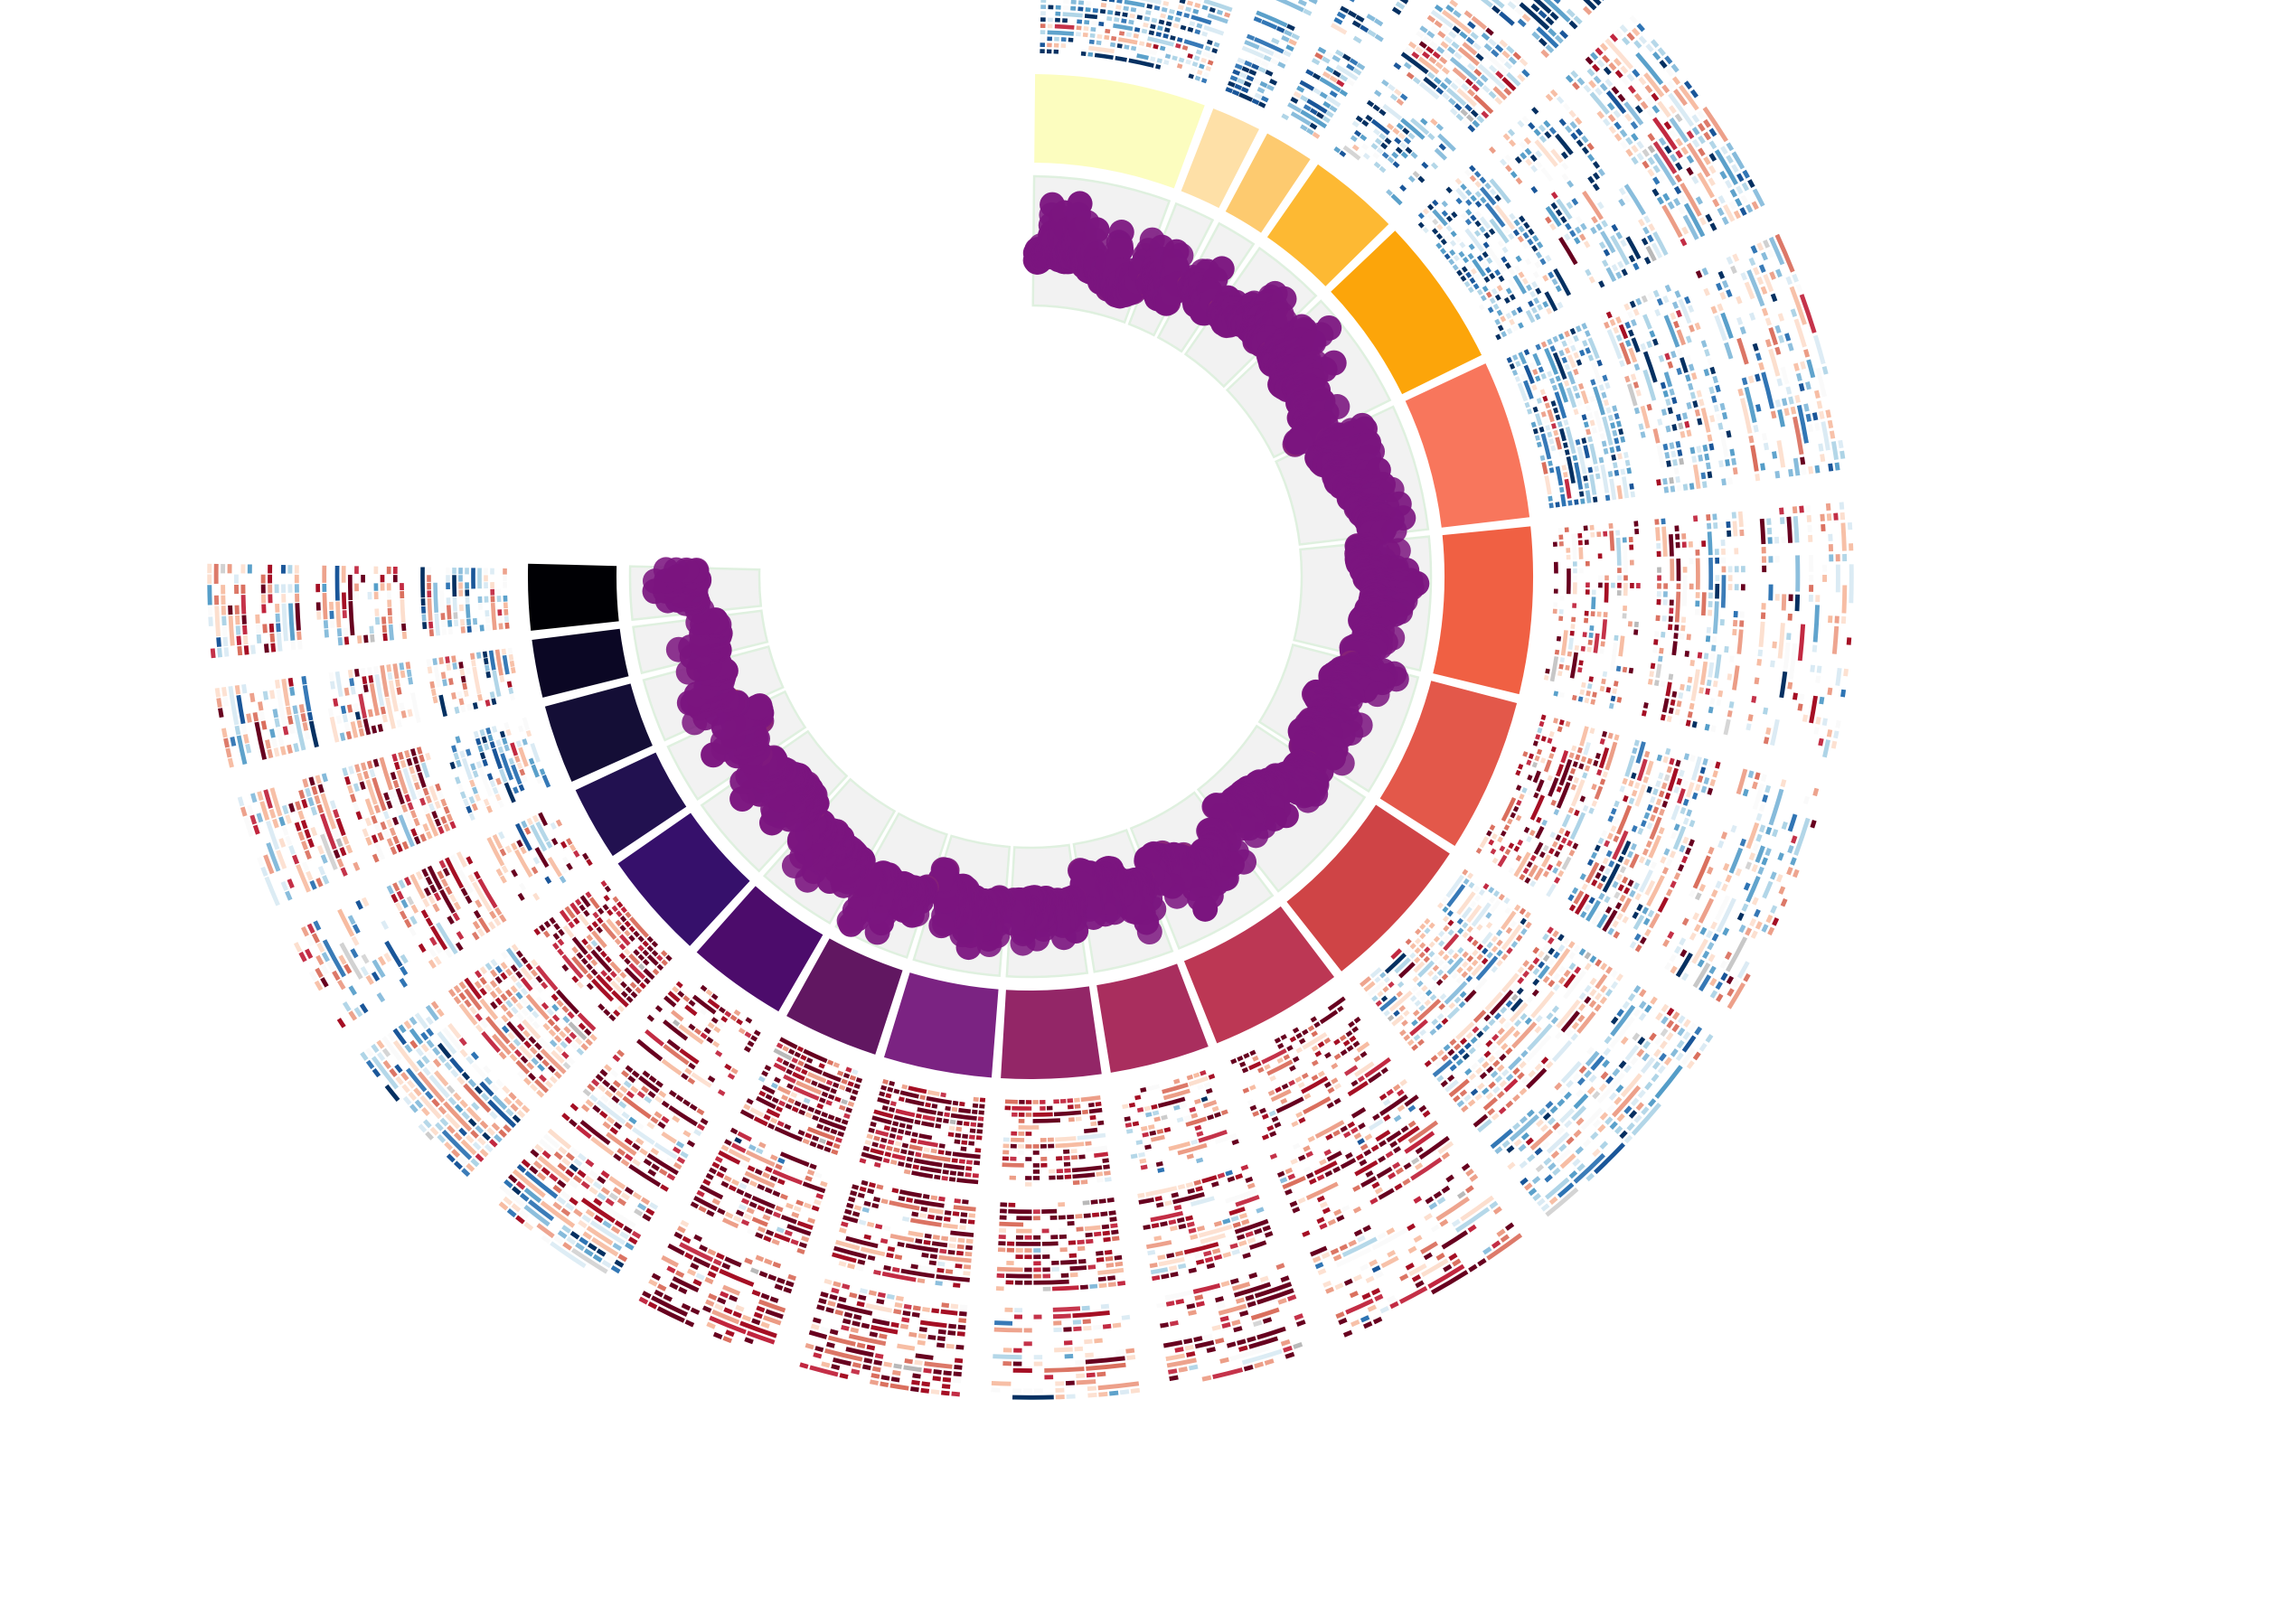  I want to click on sector-arc, so click(573, 597).